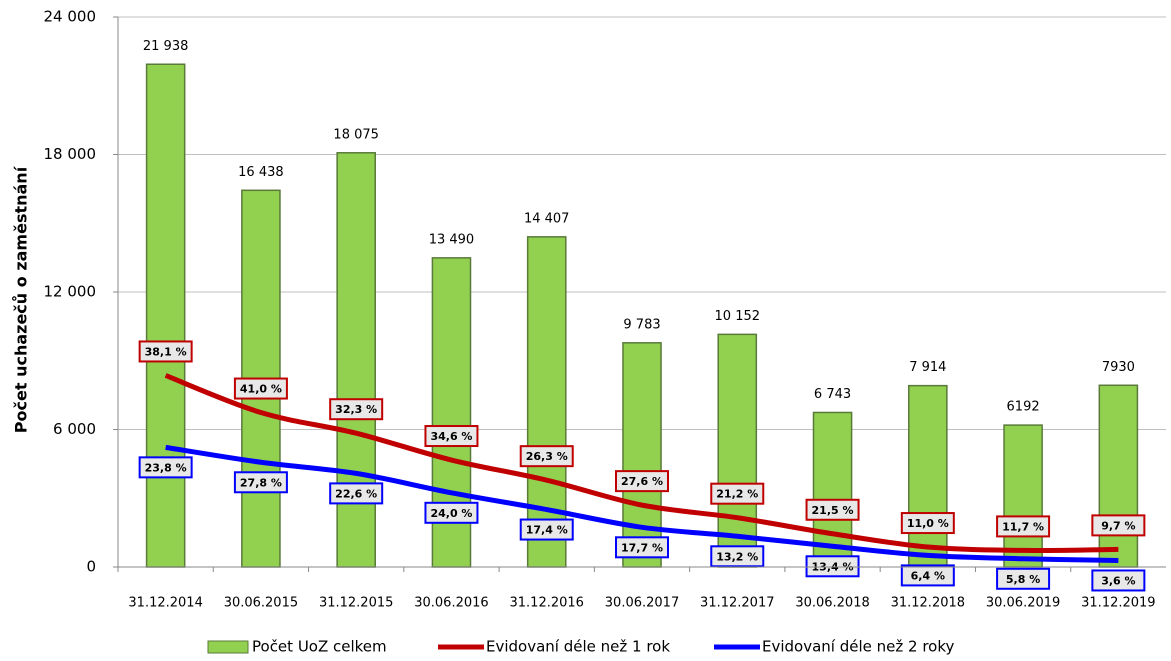 The image size is (1171, 661). I want to click on legend-label: Evidovaní déle než 2 roky, so click(858, 647).